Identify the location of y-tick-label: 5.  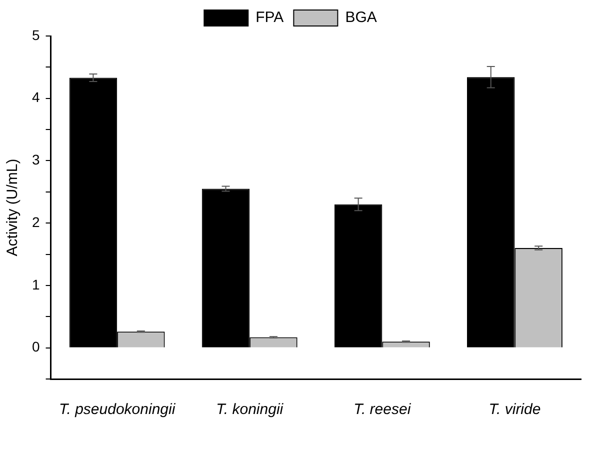
(36, 34).